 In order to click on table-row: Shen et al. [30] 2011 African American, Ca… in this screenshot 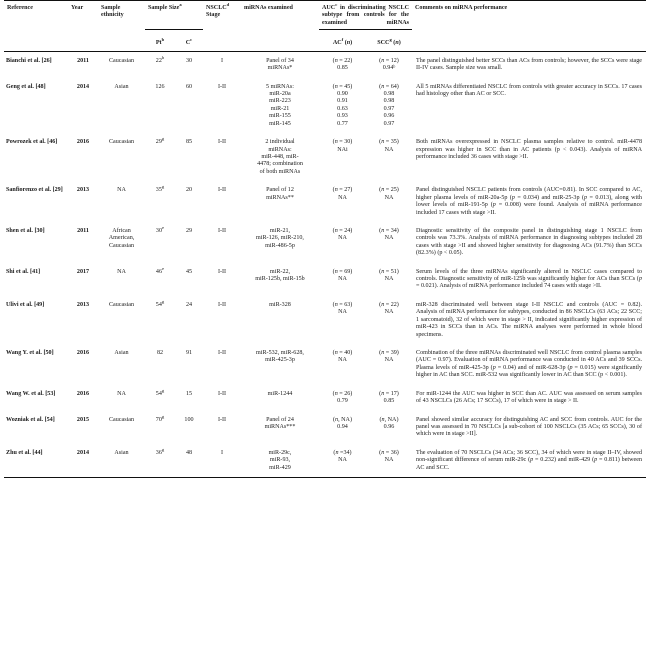, I will do `click(325, 242)`.